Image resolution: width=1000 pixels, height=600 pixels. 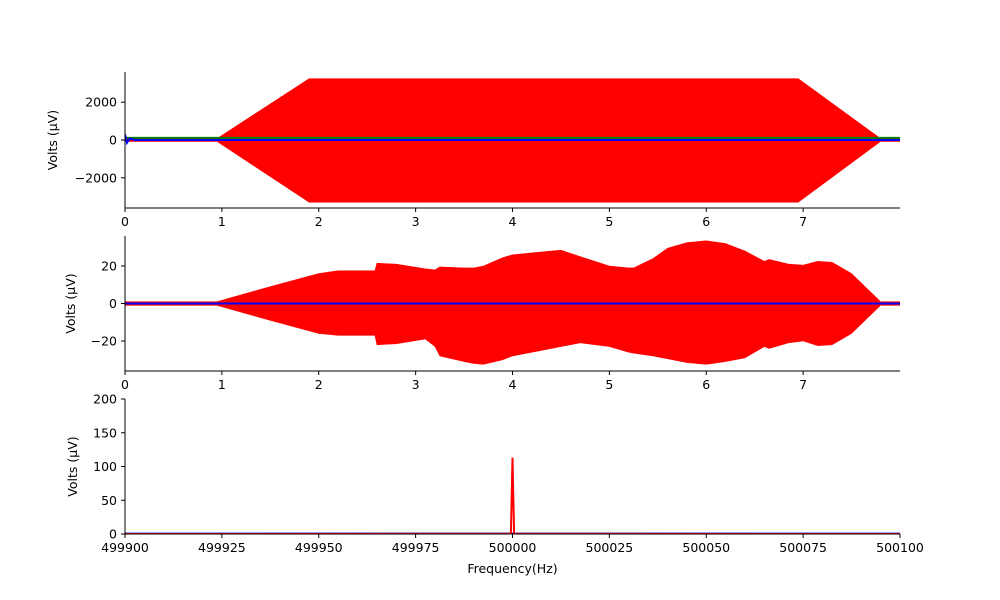 I want to click on x-tick-label: 499950, so click(x=319, y=547).